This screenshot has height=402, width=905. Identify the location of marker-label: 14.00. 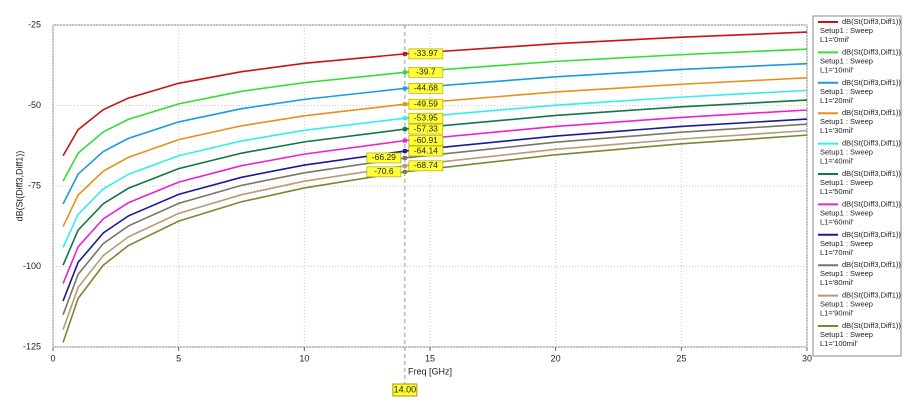
(405, 389).